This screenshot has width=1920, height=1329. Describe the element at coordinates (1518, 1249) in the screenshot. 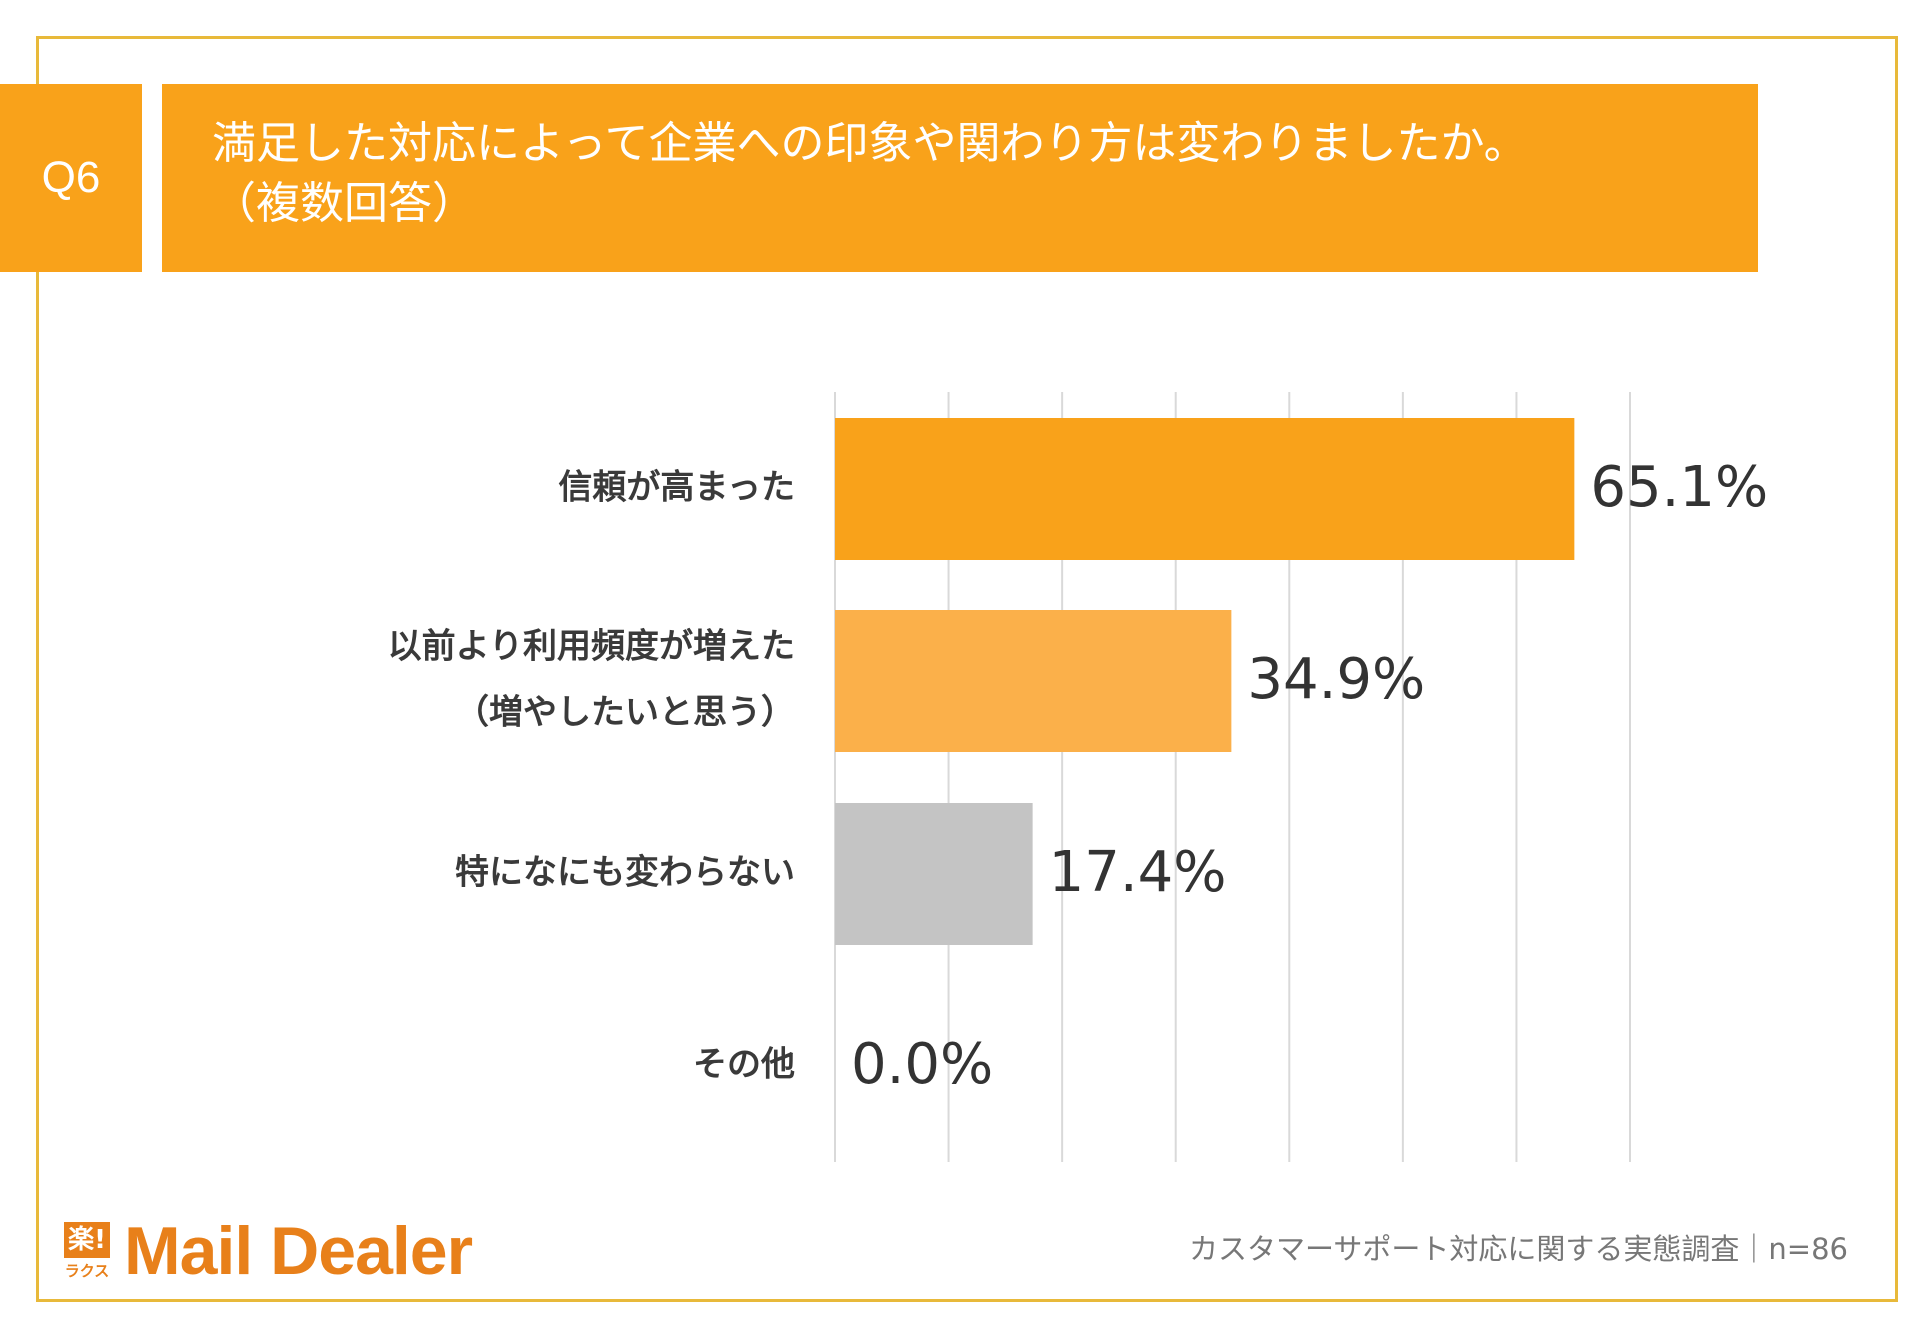

I see `survey-source-note: カスタマーサポート対応に関する実態調査｜n=86` at that location.